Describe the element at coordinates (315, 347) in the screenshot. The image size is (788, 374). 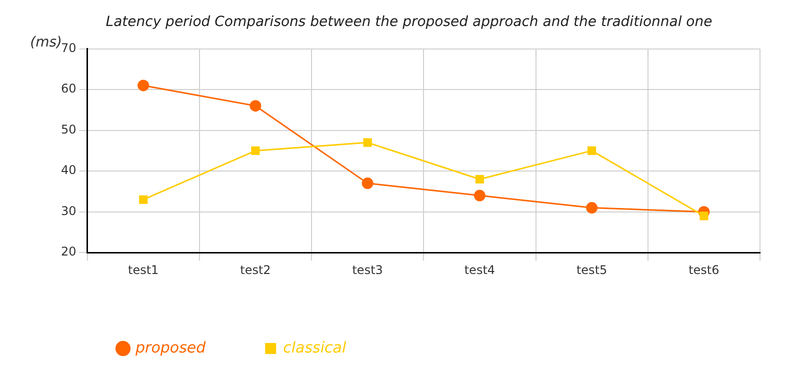
I see `legend-label: classical` at that location.